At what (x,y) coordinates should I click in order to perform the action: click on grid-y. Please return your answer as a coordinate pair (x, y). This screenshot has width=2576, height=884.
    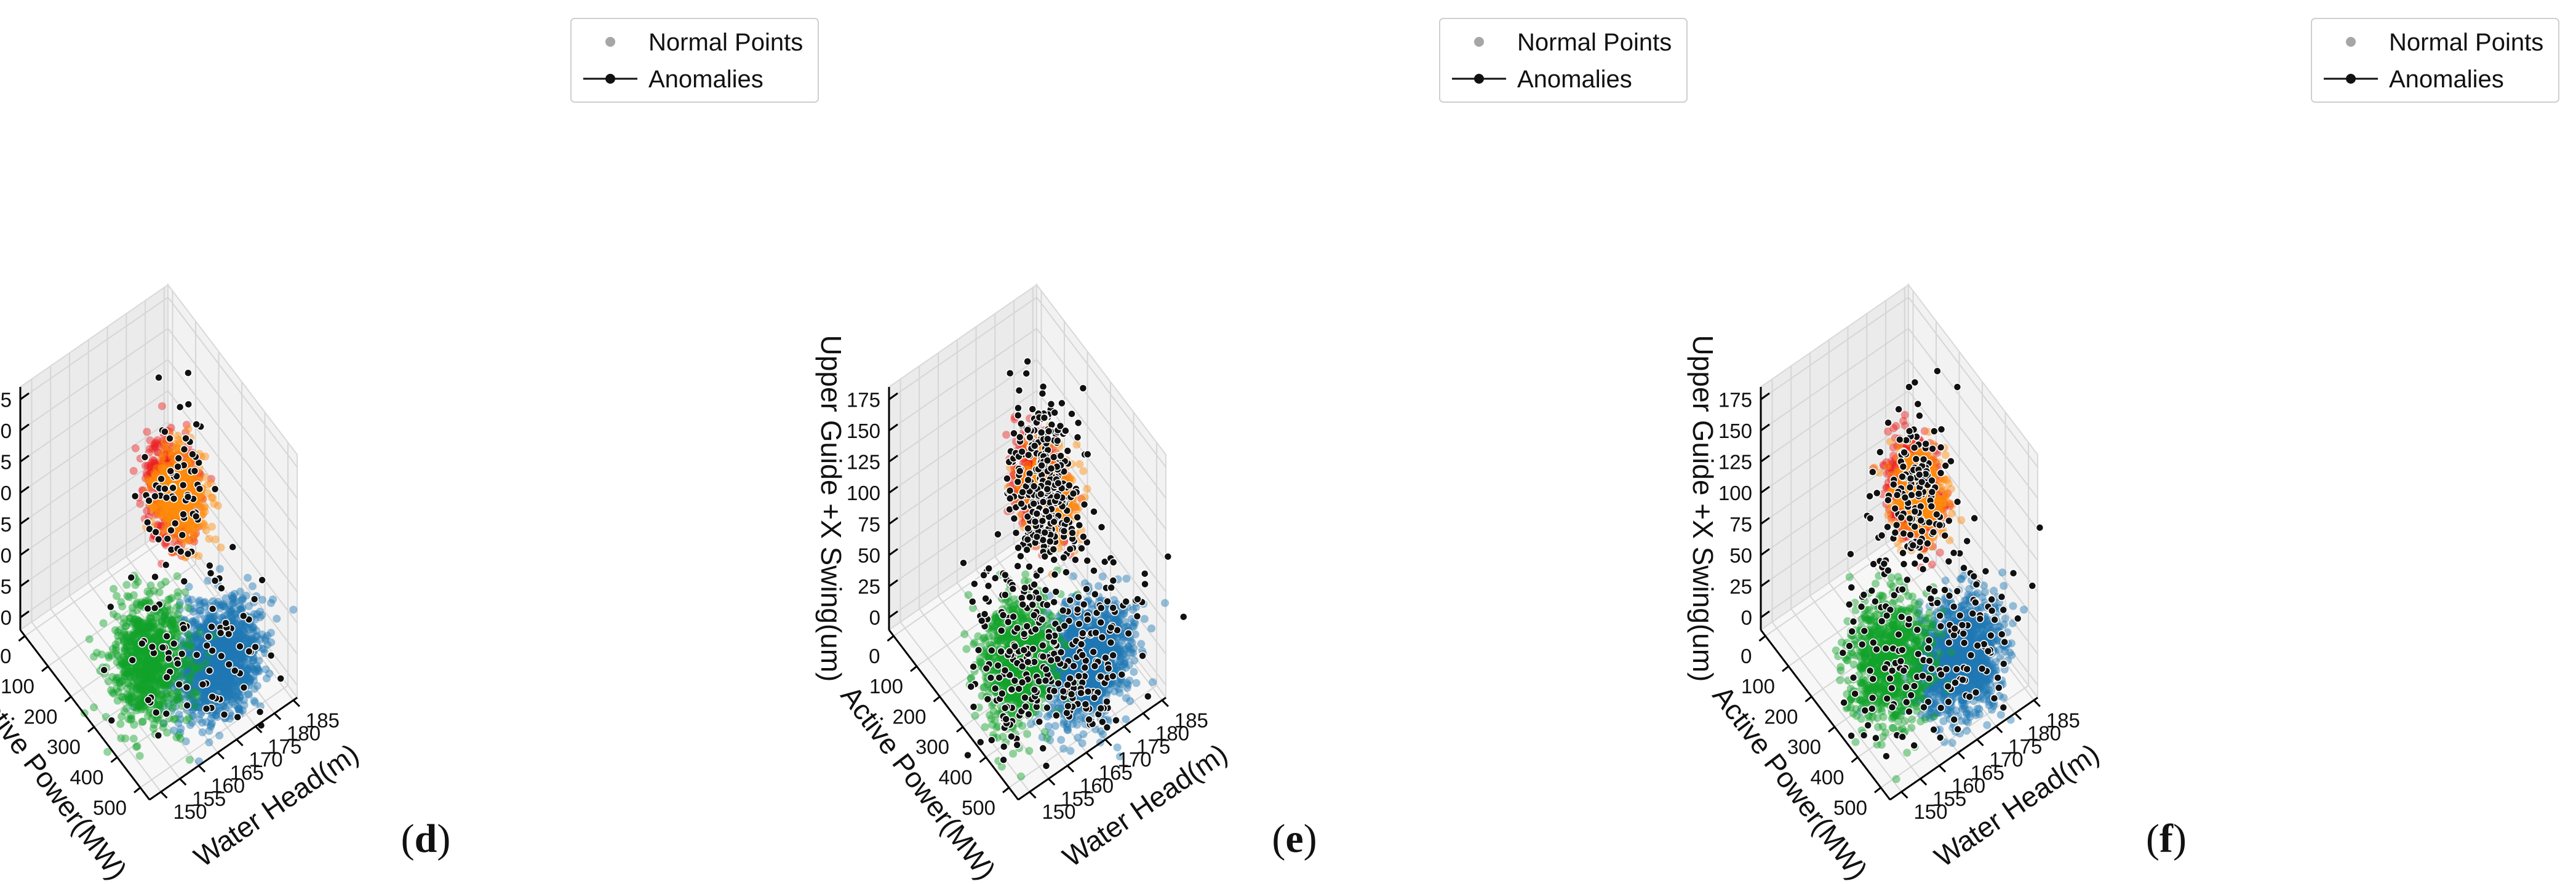
    Looking at the image, I should click on (152, 547).